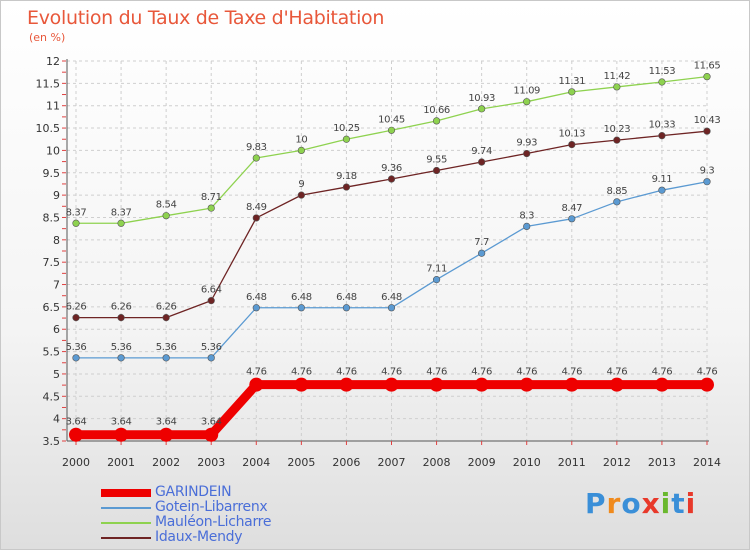  I want to click on data-label: 8.85, so click(617, 191).